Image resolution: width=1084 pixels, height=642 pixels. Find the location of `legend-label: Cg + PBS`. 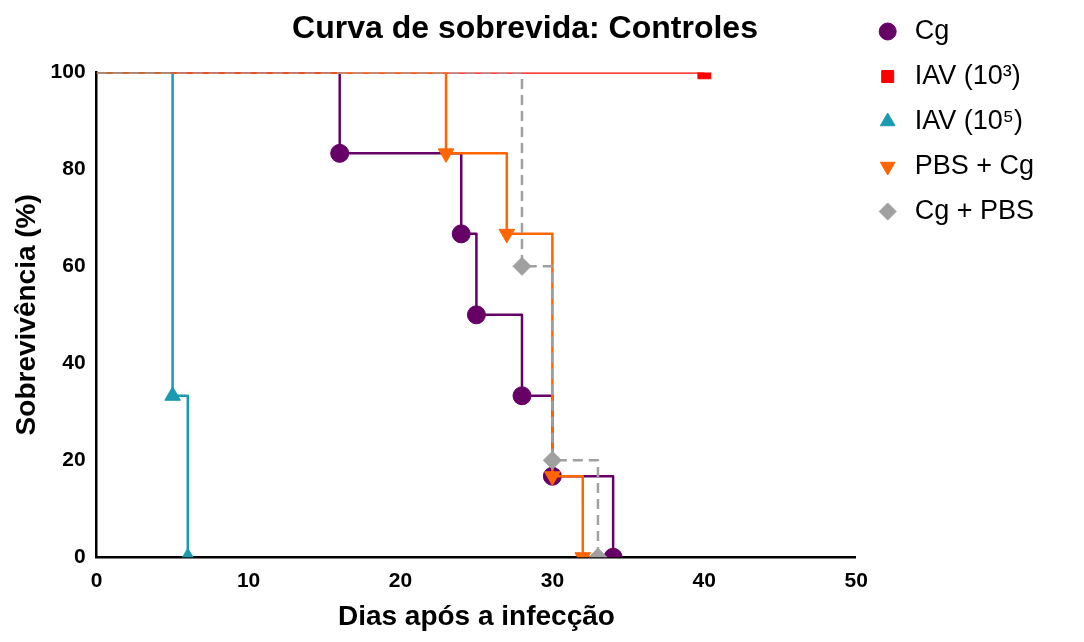

legend-label: Cg + PBS is located at coordinates (974, 209).